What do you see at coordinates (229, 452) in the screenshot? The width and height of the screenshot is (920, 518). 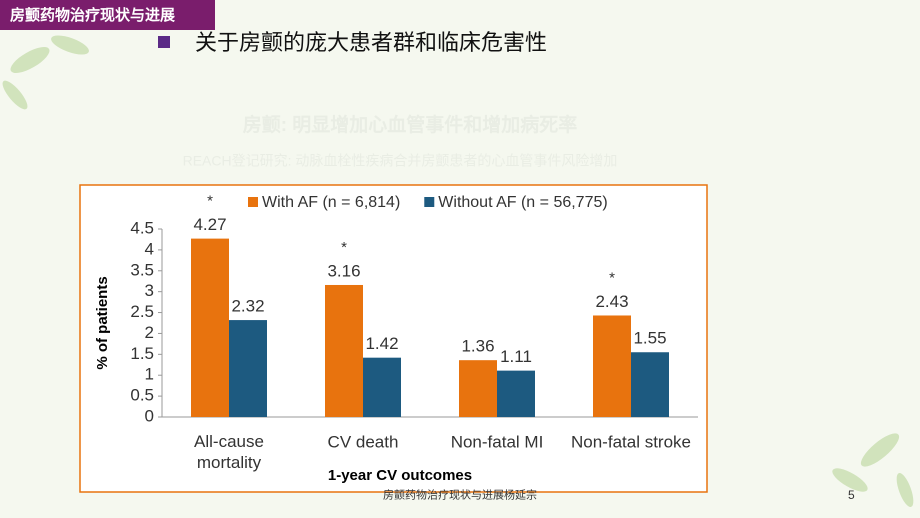 I see `x-tick-label: All-cause mortality` at bounding box center [229, 452].